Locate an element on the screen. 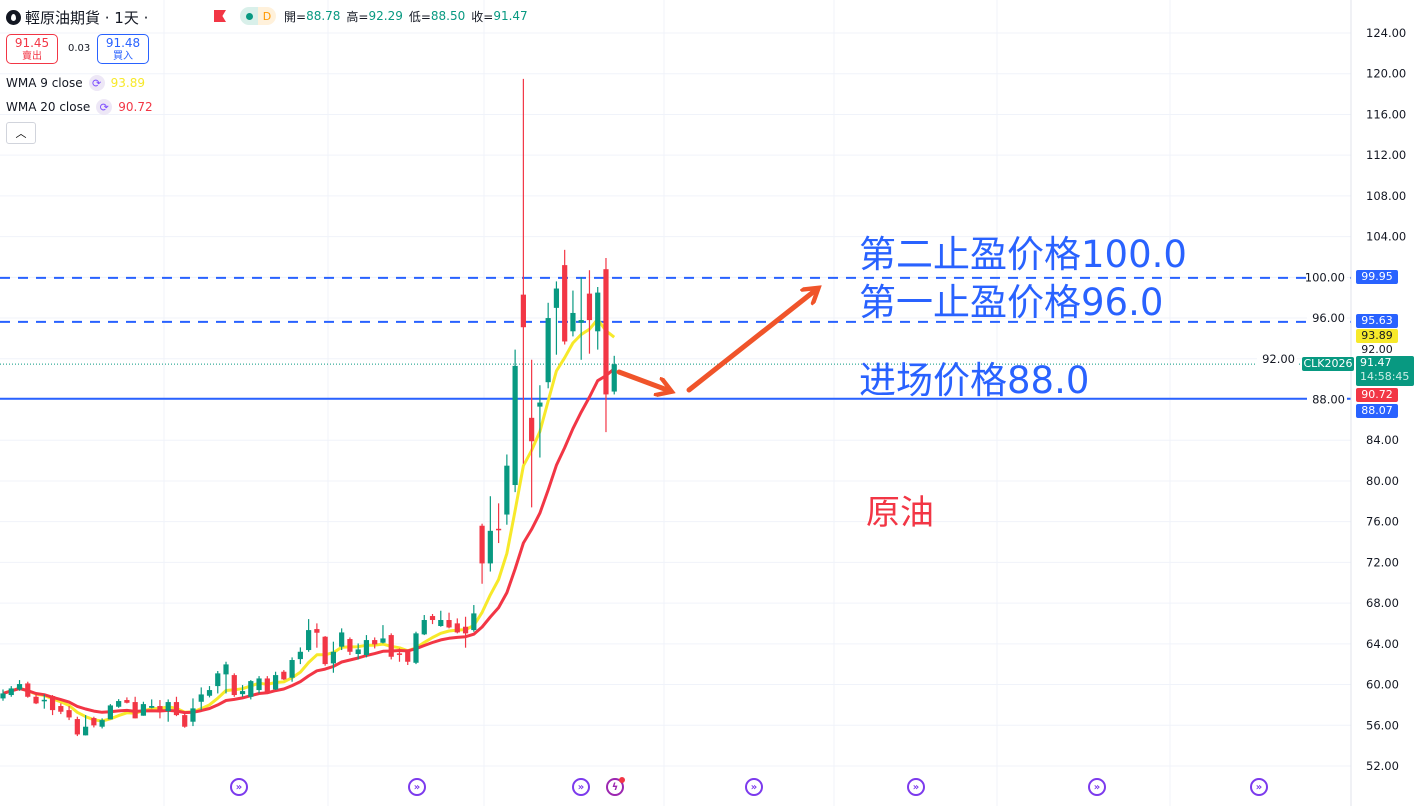  price-tick-label: 120.00 is located at coordinates (1386, 74).